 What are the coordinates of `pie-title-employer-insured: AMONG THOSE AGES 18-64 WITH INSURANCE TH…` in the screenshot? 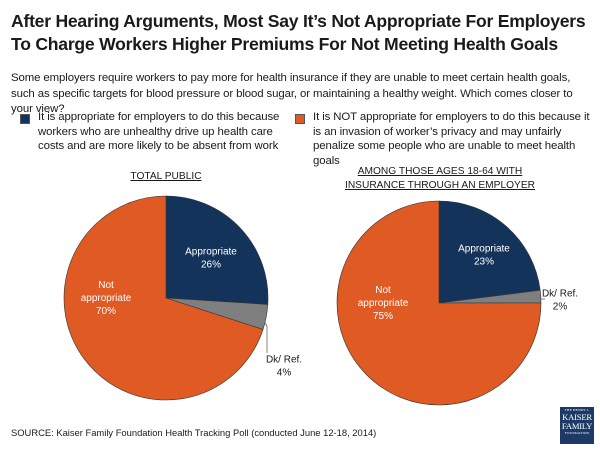 It's located at (439, 178).